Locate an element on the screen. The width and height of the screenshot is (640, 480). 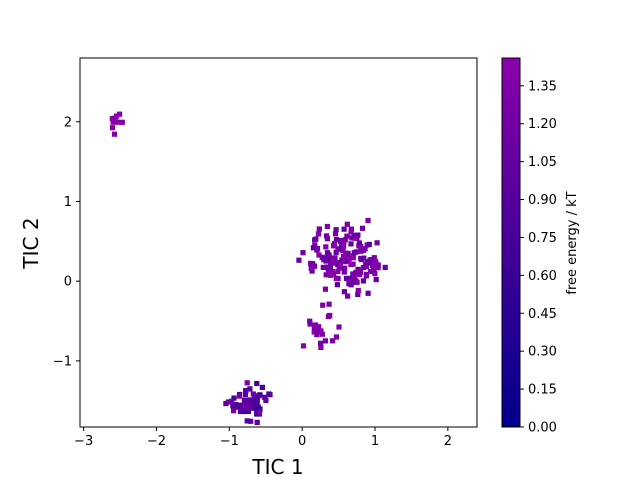
x-axis: −3 −2 −1 0 1 2 is located at coordinates (263, 438).